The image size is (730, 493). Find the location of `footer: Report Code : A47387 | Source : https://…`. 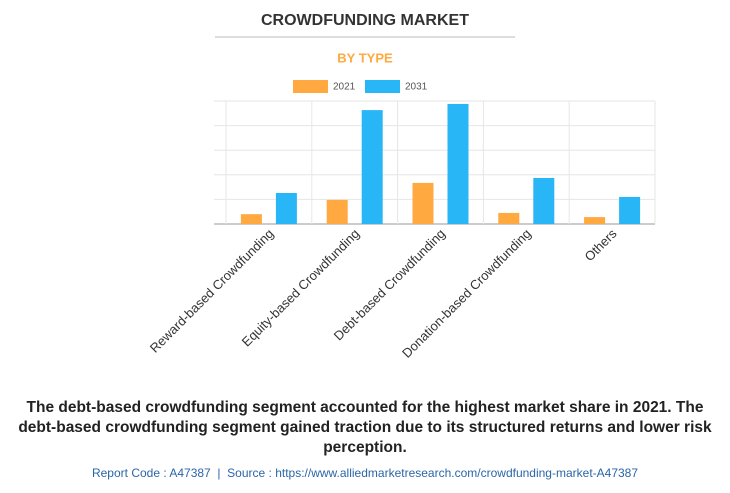

footer: Report Code : A47387 | Source : https://… is located at coordinates (365, 473).